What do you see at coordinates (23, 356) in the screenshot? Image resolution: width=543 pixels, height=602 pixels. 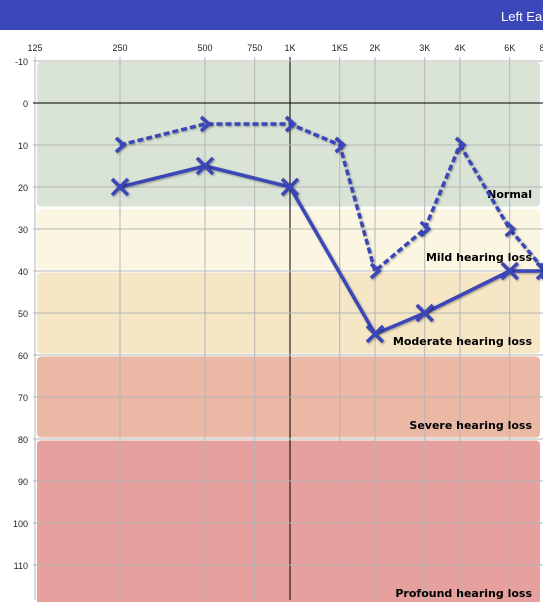 I see `y-tick-label: 60` at bounding box center [23, 356].